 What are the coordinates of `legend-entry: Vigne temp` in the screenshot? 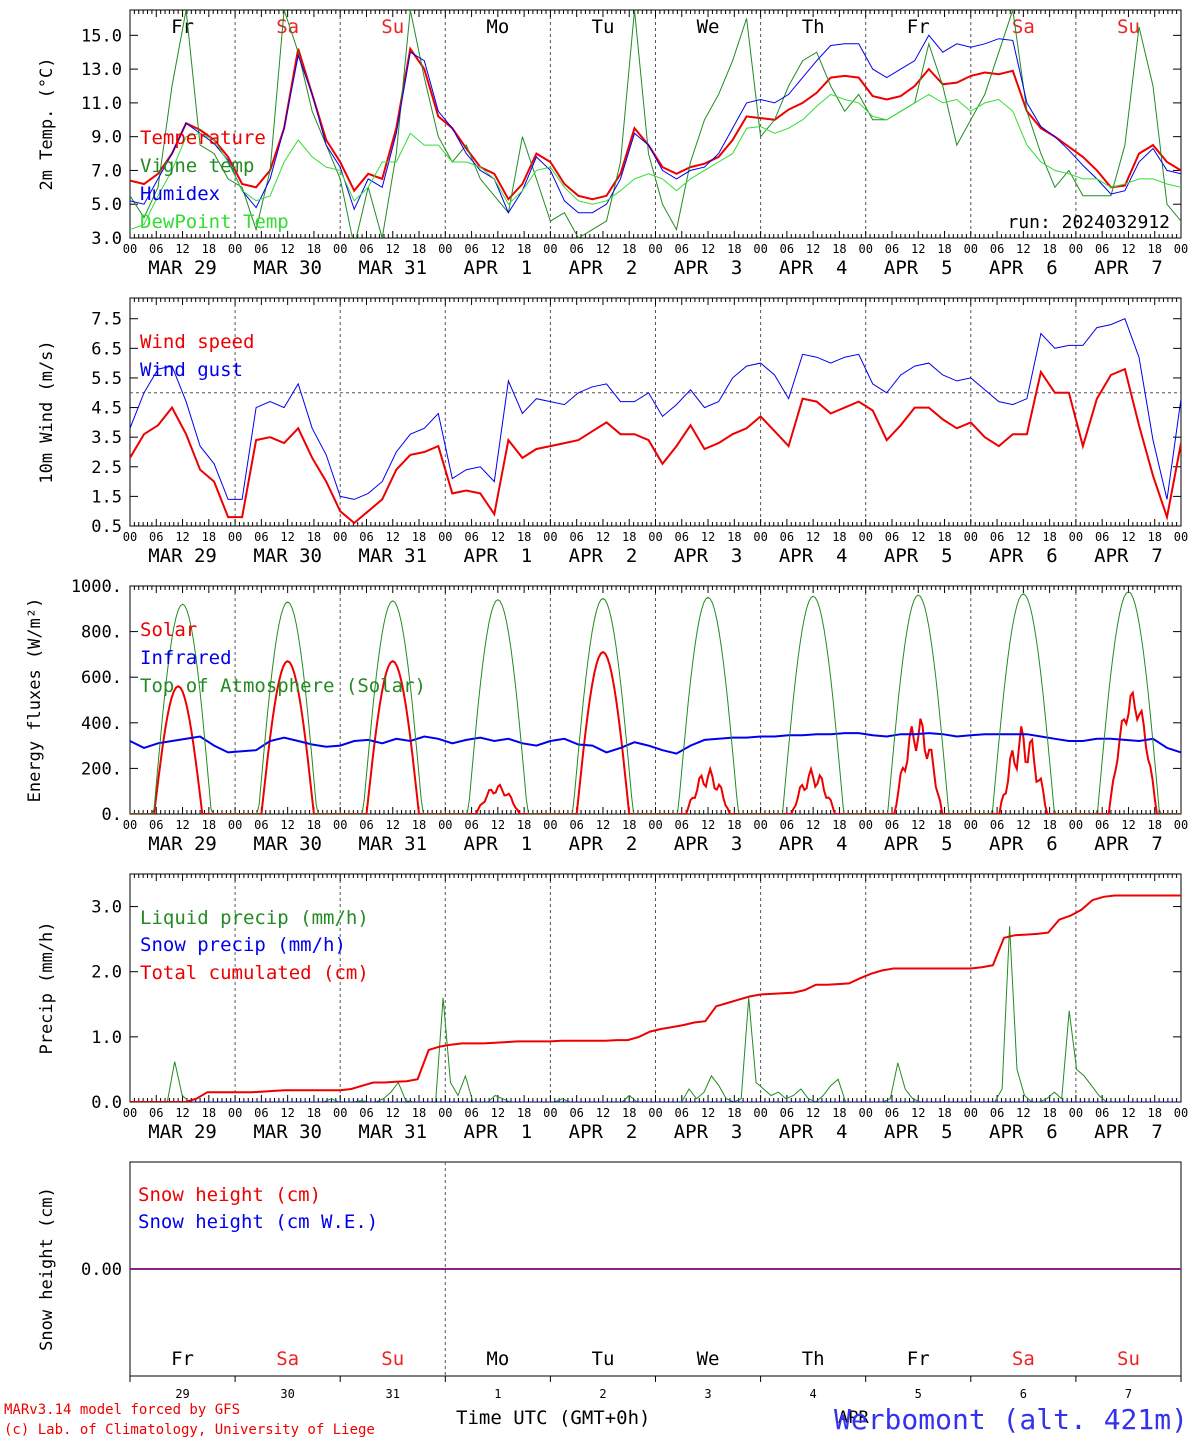 It's located at (197, 166).